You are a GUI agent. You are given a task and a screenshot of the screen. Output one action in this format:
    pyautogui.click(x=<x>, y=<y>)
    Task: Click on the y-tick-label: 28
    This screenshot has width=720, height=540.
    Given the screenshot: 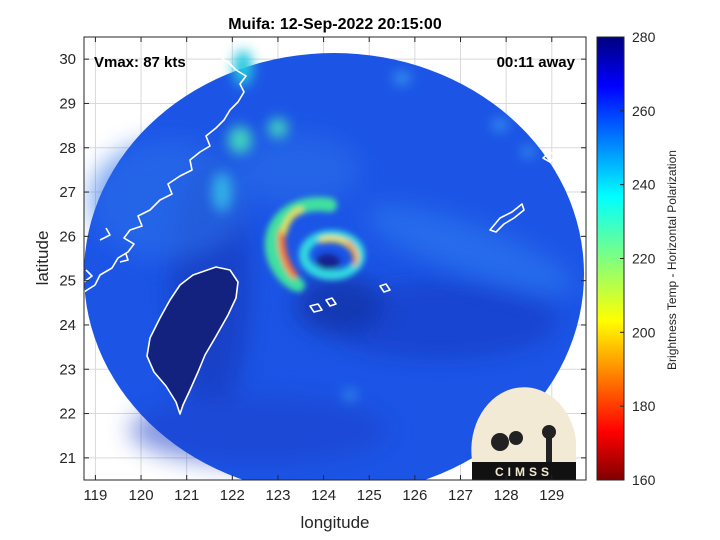 What is the action you would take?
    pyautogui.click(x=67, y=148)
    